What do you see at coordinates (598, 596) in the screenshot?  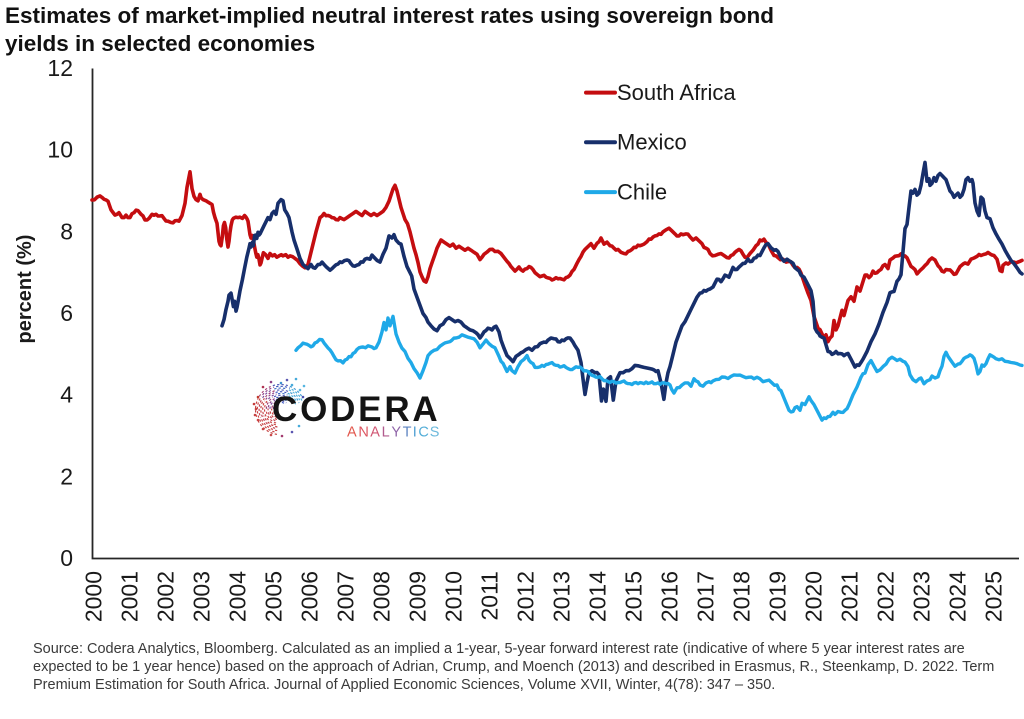 I see `svg-text: 2014` at bounding box center [598, 596].